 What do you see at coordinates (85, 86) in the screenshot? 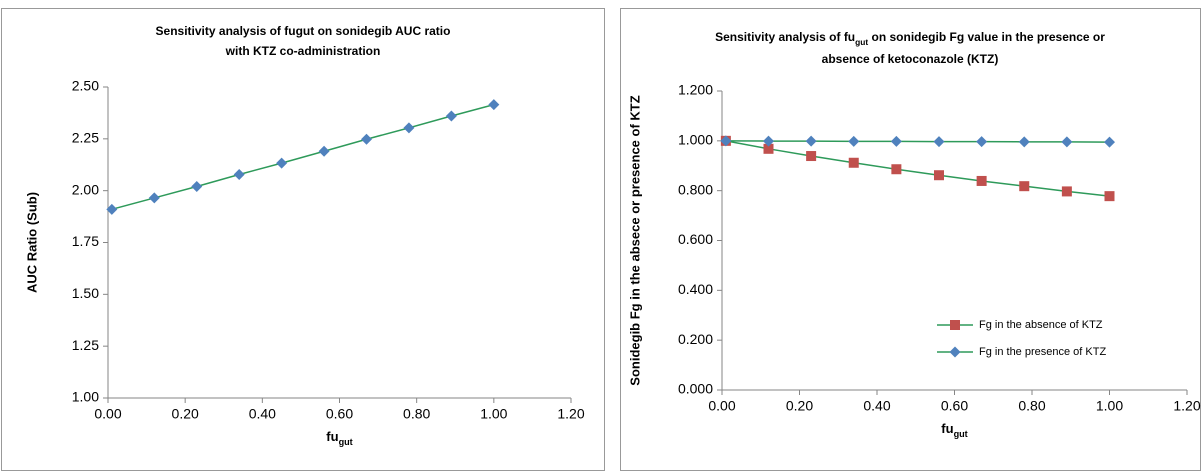
I see `y-tick-label: 2.50` at bounding box center [85, 86].